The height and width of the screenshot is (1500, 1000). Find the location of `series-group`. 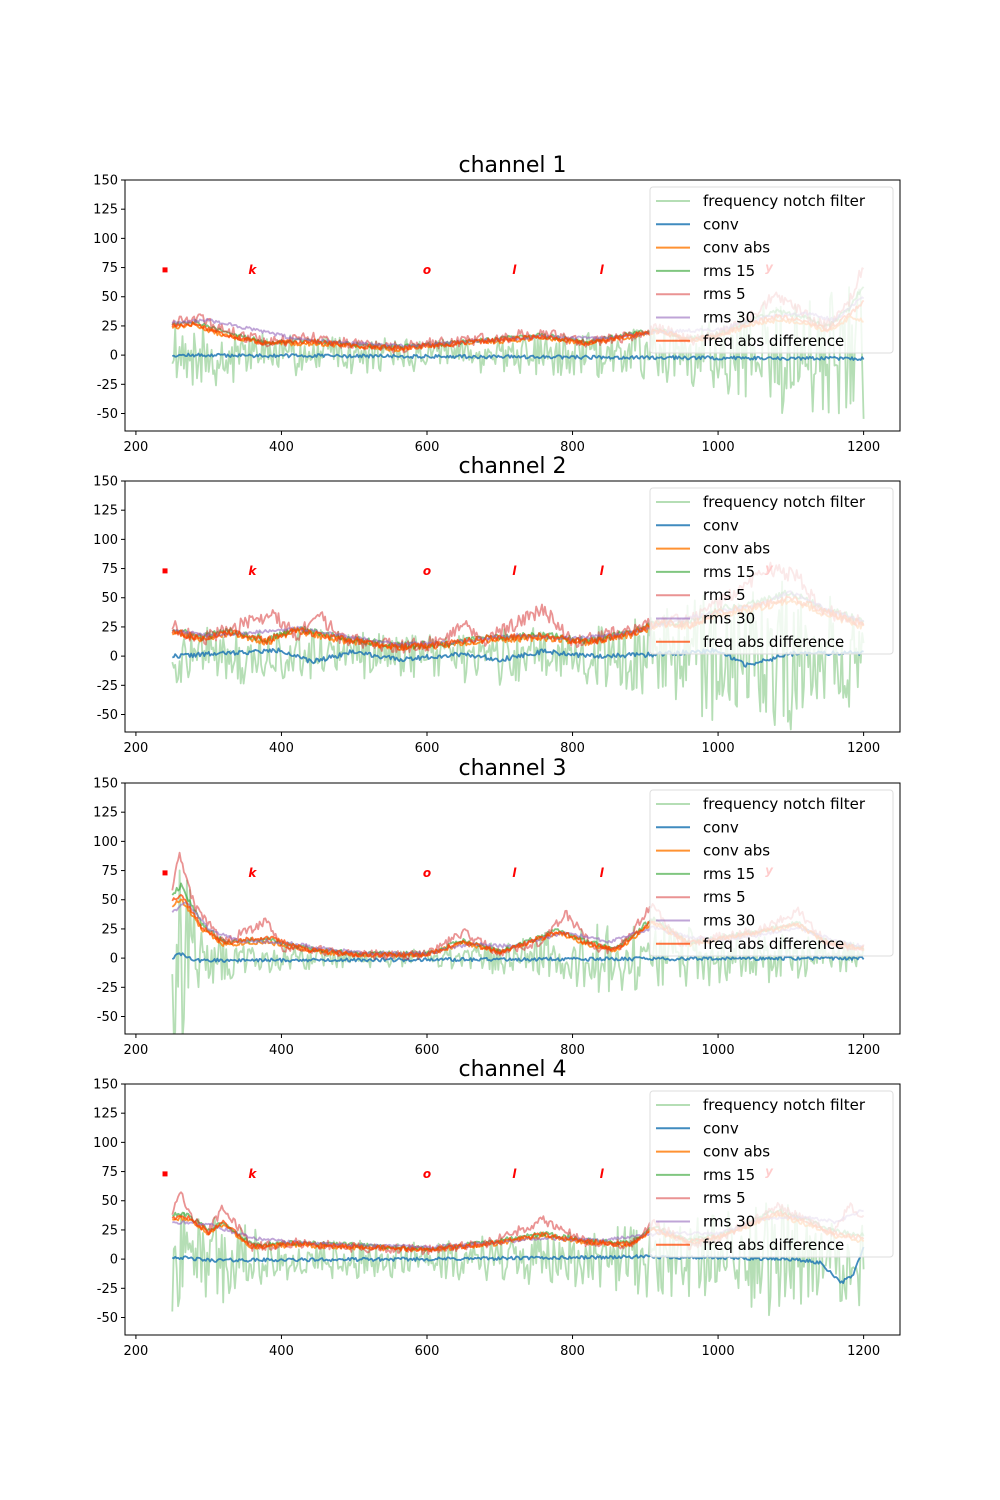

series-group is located at coordinates (518, 1254).